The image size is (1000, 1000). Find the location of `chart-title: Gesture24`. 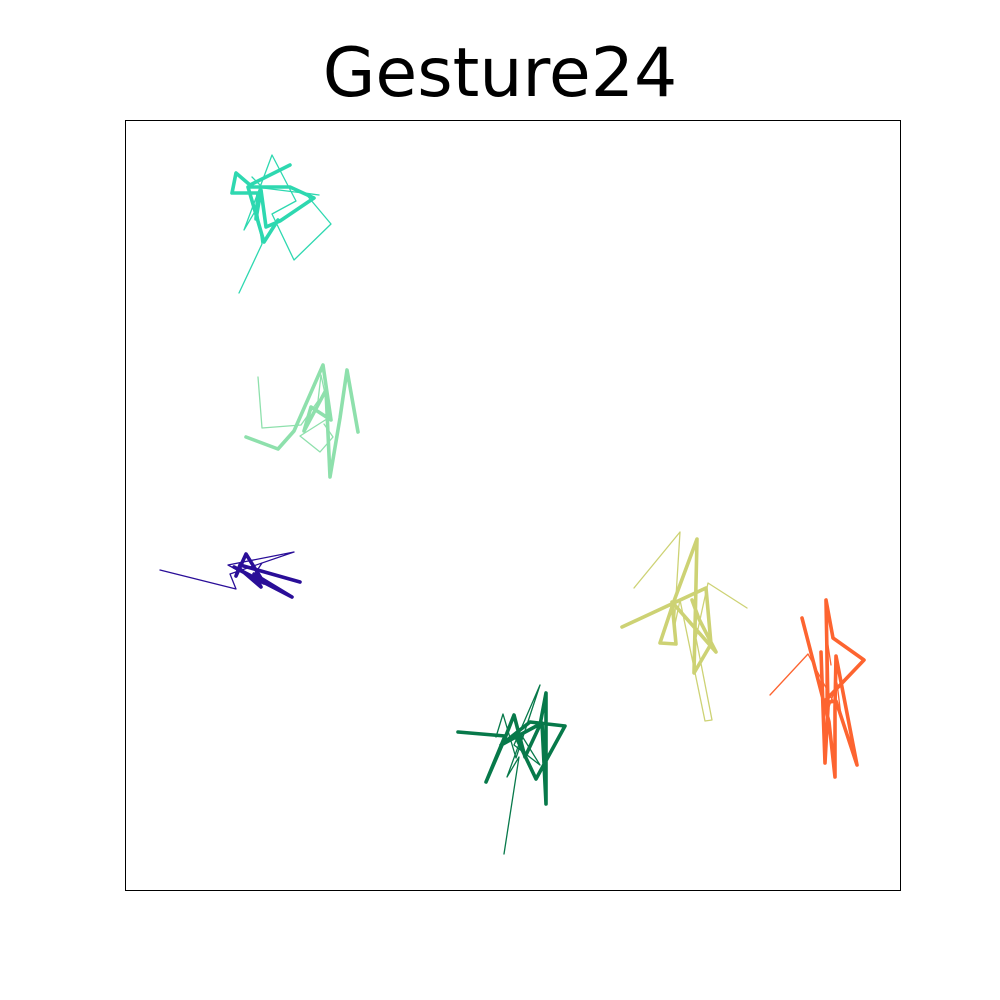

chart-title: Gesture24 is located at coordinates (500, 73).